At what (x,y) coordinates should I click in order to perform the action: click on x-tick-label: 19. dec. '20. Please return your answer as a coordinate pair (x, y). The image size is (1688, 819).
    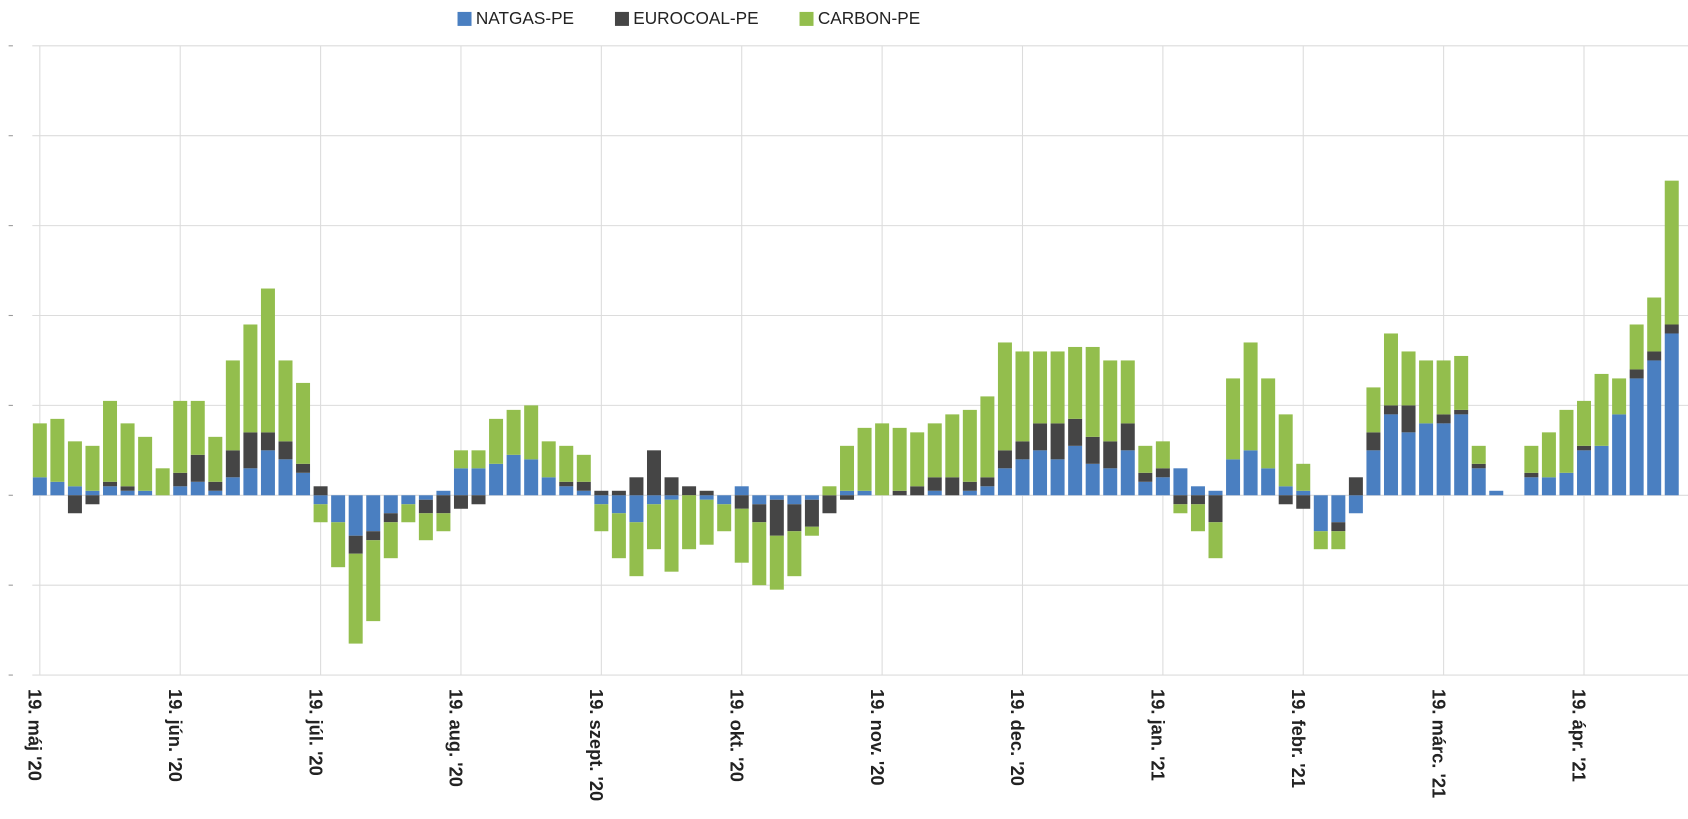
    Looking at the image, I should click on (1017, 737).